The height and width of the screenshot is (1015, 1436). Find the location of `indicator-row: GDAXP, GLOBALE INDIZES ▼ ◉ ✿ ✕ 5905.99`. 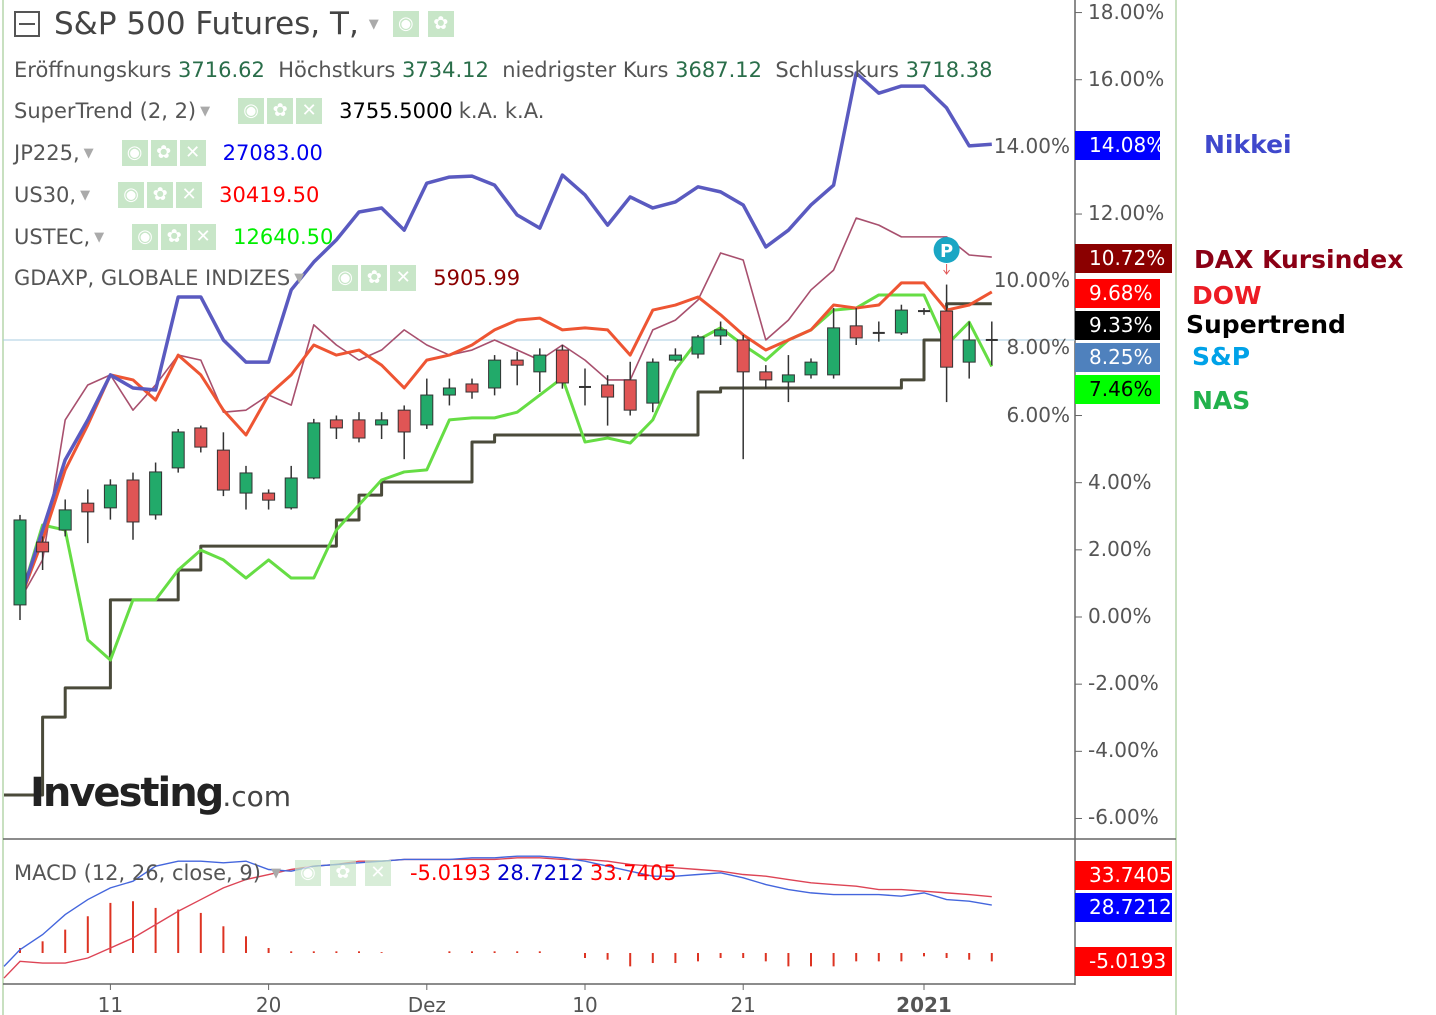

indicator-row: GDAXP, GLOBALE INDIZES ▼ ◉ ✿ ✕ 5905.99 is located at coordinates (267, 278).